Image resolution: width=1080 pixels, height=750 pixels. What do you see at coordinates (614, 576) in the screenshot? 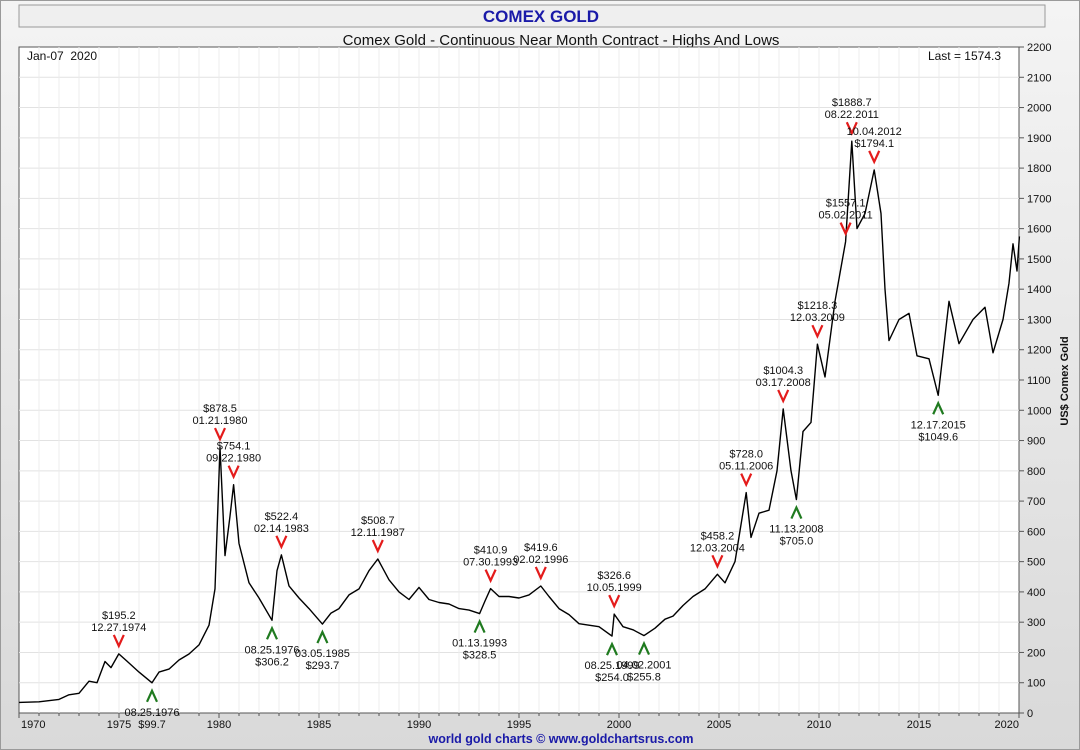
I see `annotation-price: $326.6` at bounding box center [614, 576].